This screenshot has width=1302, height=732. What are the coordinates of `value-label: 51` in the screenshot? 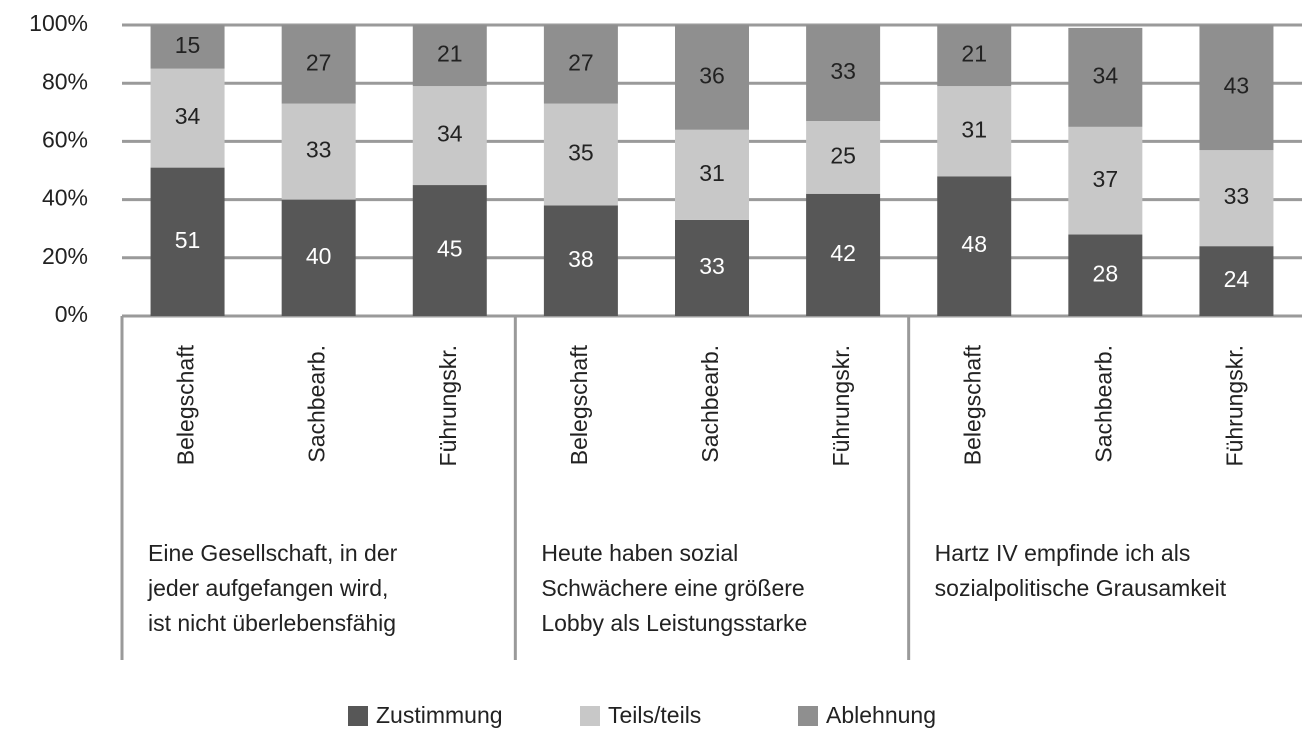 It's located at (188, 240).